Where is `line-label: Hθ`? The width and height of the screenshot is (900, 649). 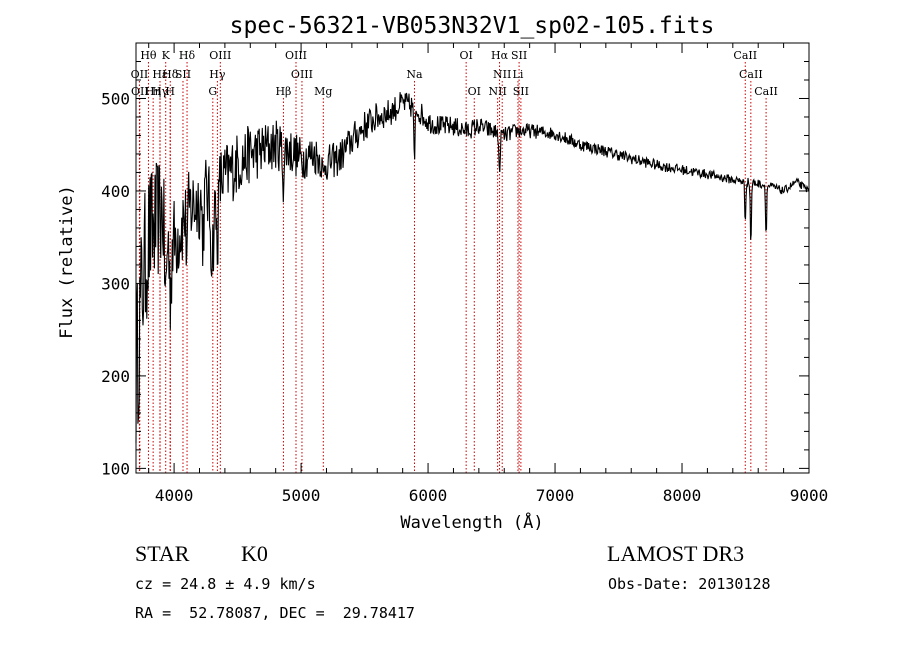 line-label: Hθ is located at coordinates (148, 55).